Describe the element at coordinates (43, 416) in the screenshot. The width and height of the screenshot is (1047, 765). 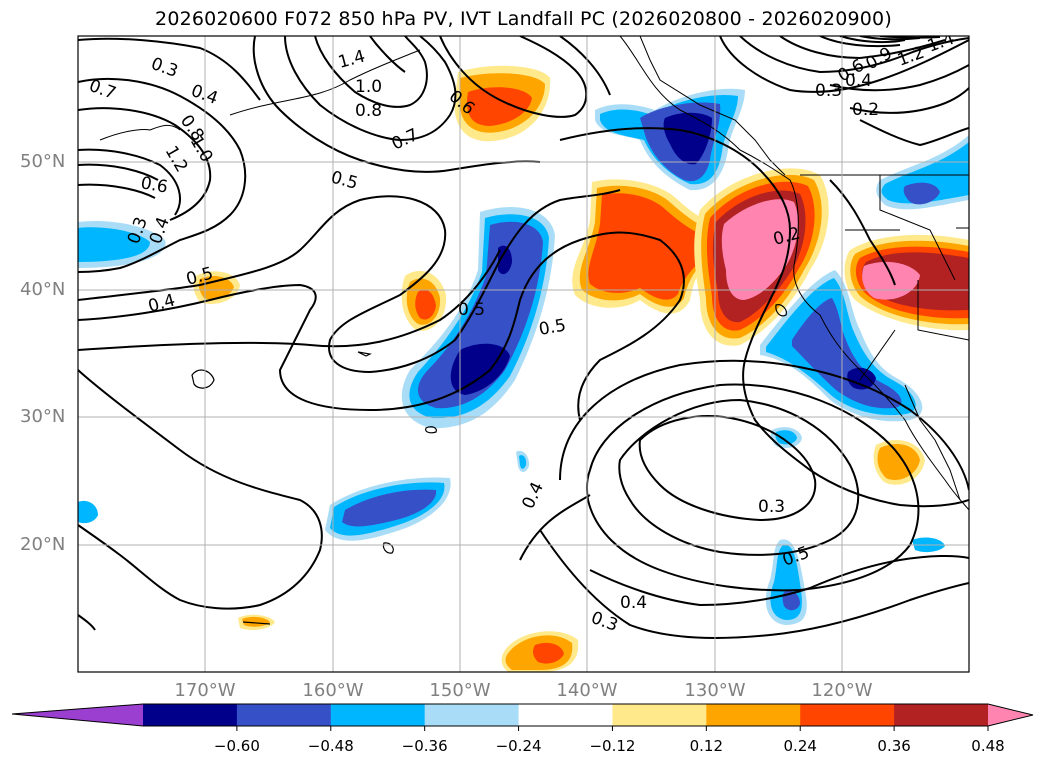
I see `lat-label: 30°N` at that location.